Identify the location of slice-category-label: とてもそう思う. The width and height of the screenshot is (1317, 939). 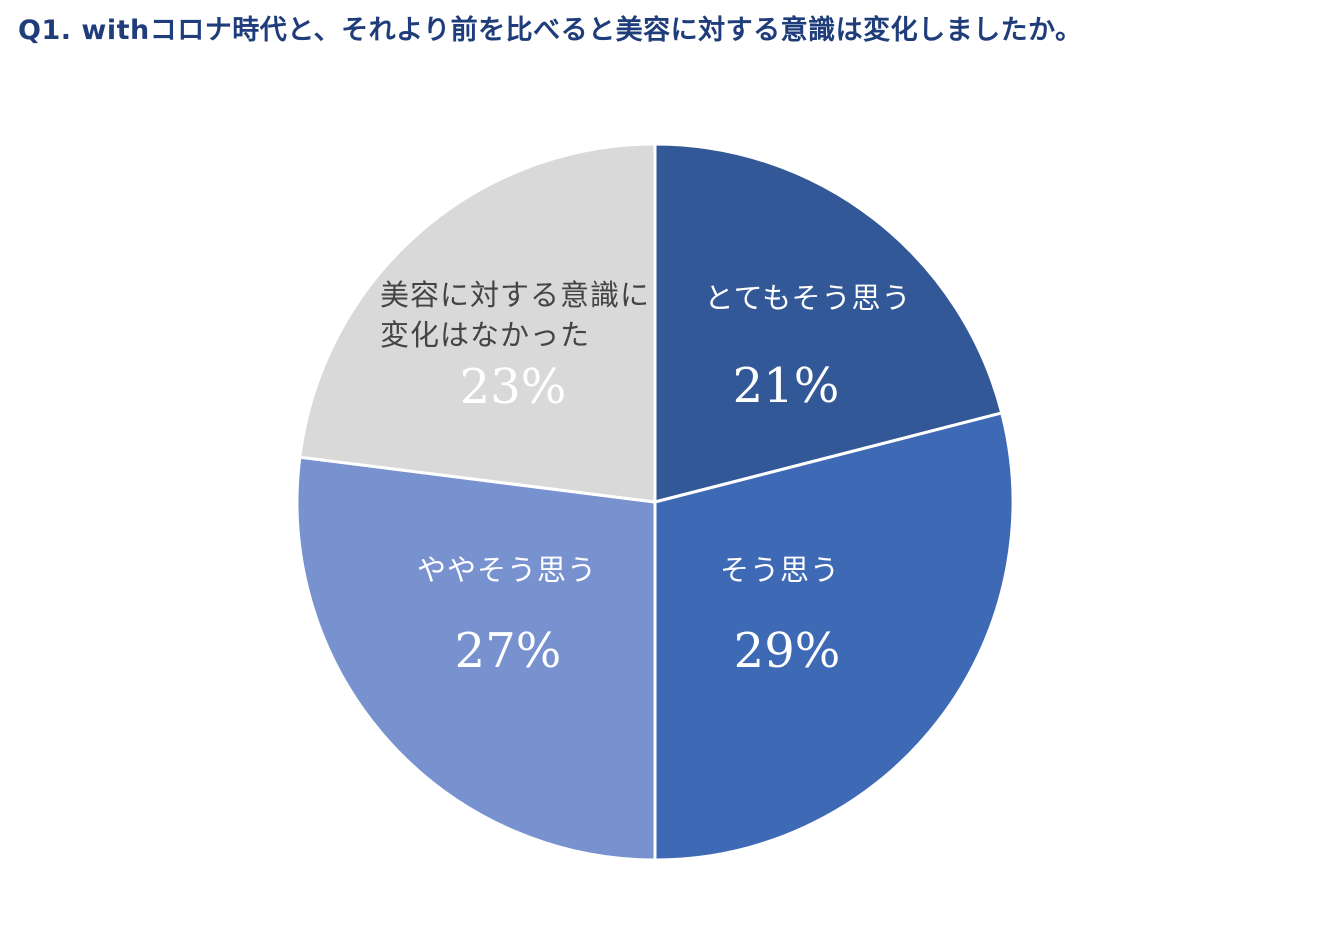
(807, 298).